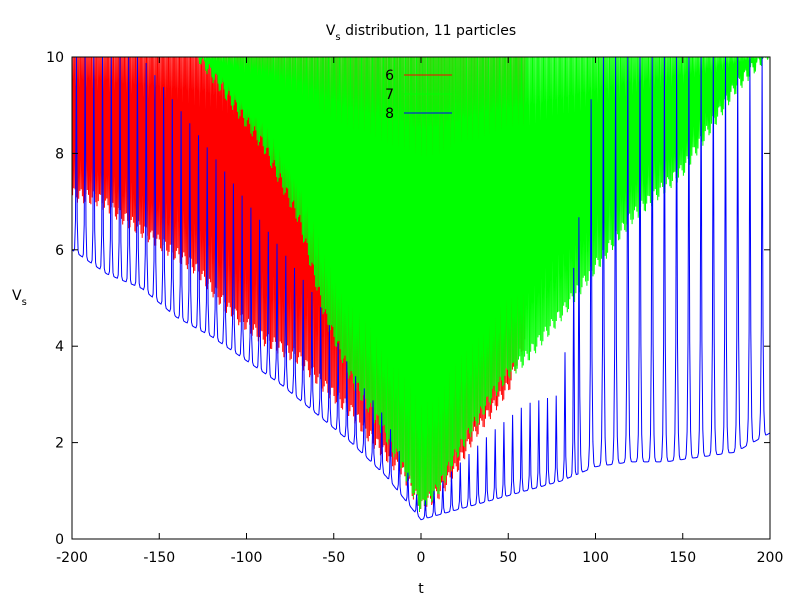  I want to click on x-tick-label: 200, so click(770, 558).